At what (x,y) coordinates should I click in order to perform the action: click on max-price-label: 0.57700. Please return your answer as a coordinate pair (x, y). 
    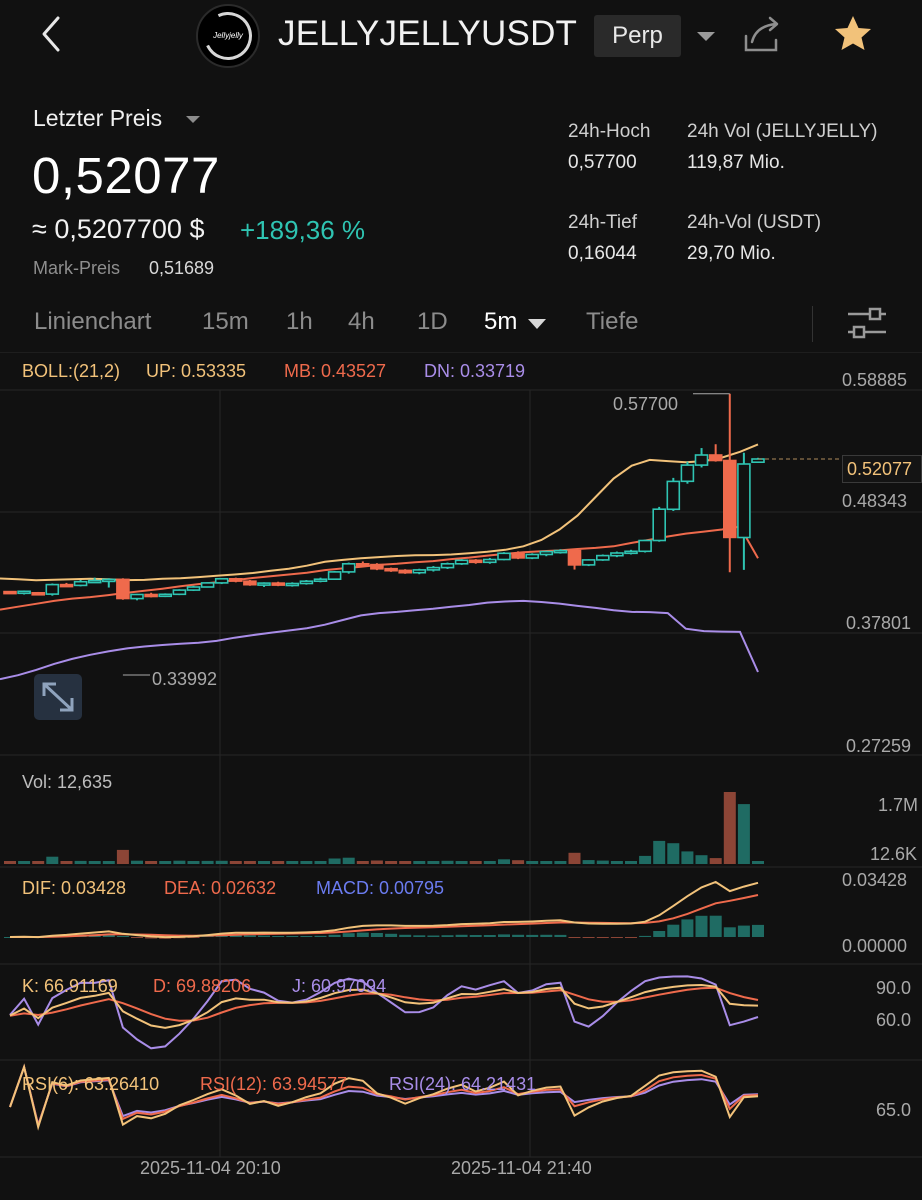
    Looking at the image, I should click on (646, 404).